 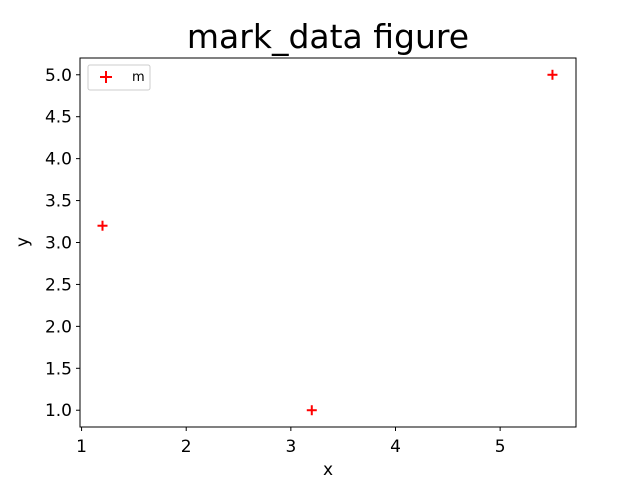 What do you see at coordinates (58, 369) in the screenshot?
I see `y-tick-label: 1.5` at bounding box center [58, 369].